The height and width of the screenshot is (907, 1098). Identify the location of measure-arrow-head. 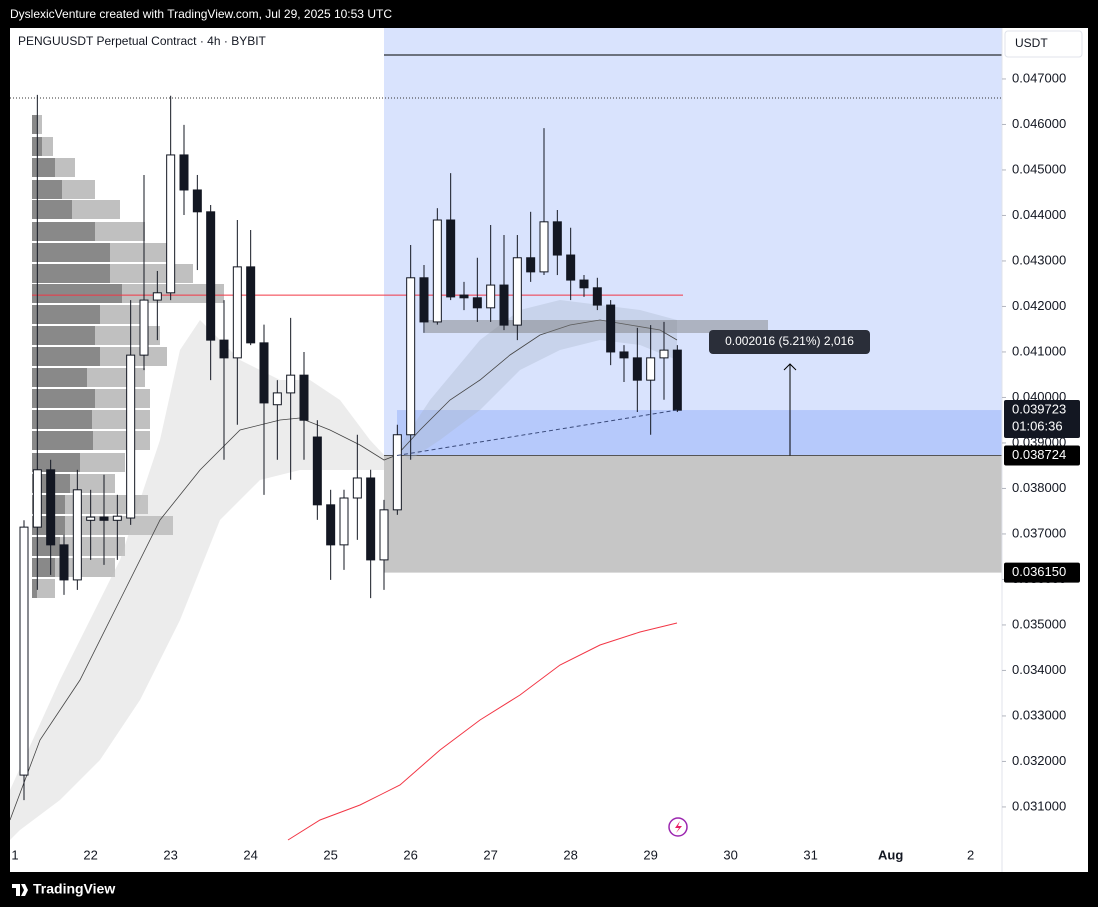
(790, 367).